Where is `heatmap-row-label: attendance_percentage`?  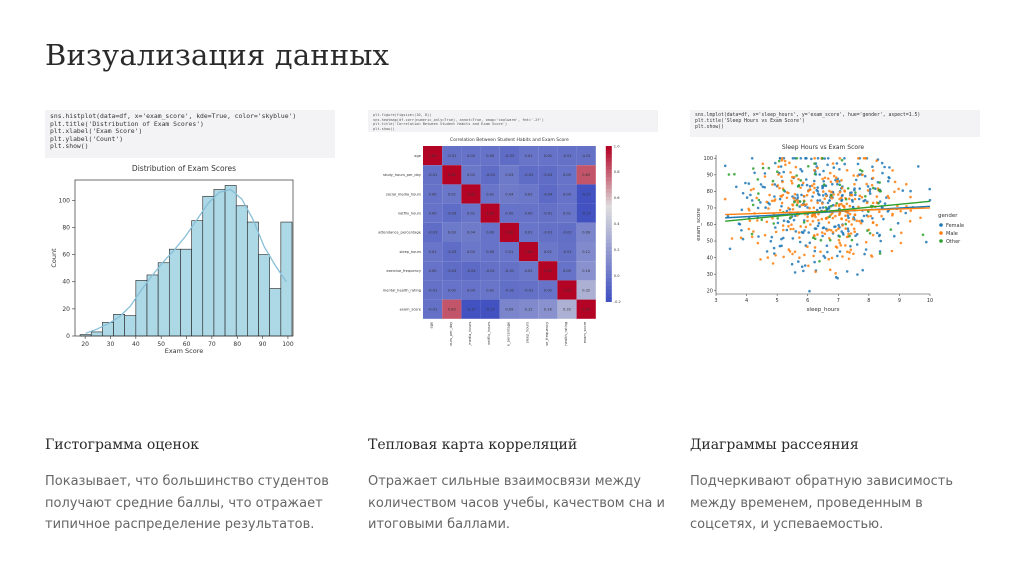 heatmap-row-label: attendance_percentage is located at coordinates (400, 233).